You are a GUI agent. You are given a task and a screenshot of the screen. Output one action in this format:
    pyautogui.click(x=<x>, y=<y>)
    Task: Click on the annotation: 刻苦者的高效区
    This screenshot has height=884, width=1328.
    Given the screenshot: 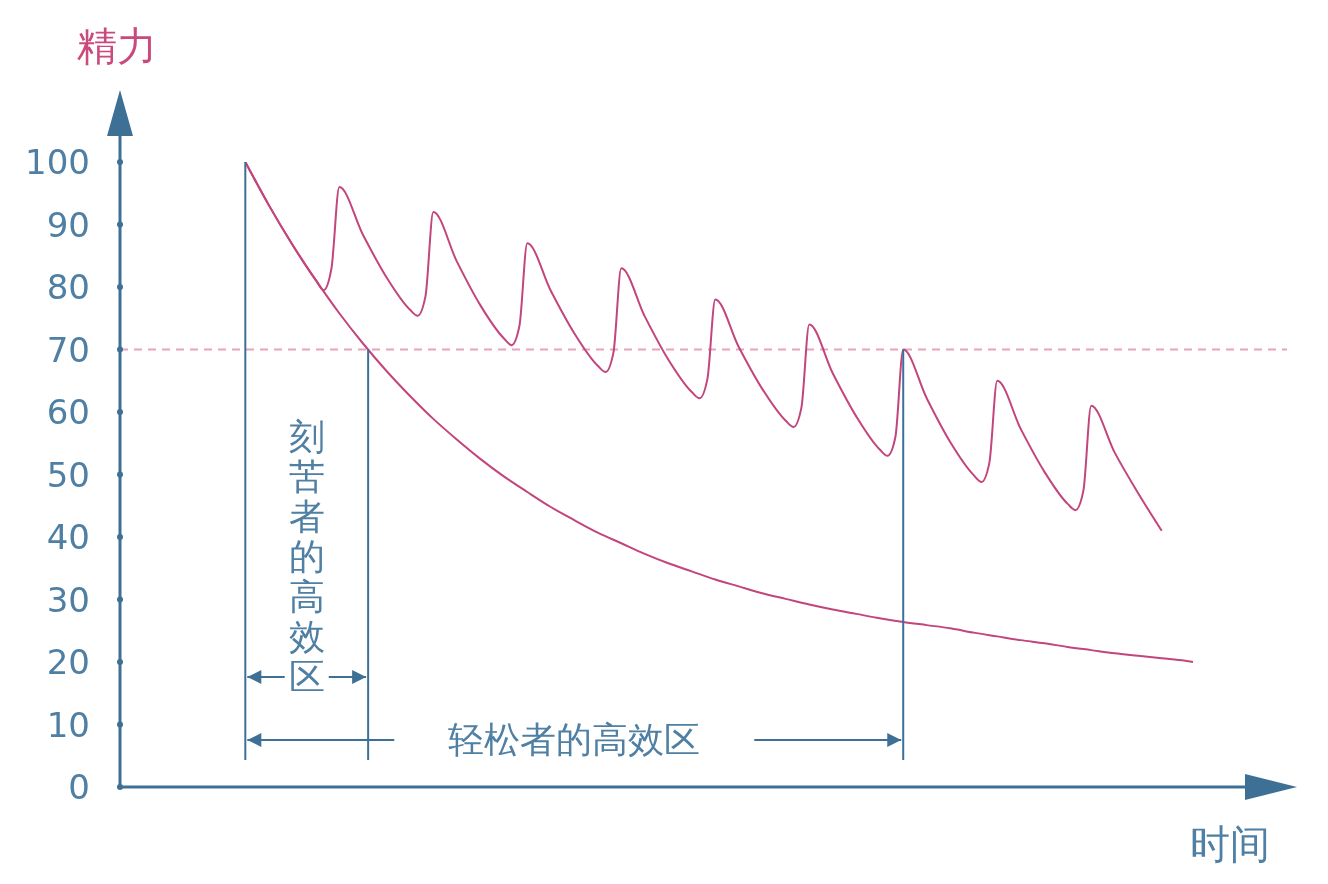 What is the action you would take?
    pyautogui.click(x=306, y=556)
    